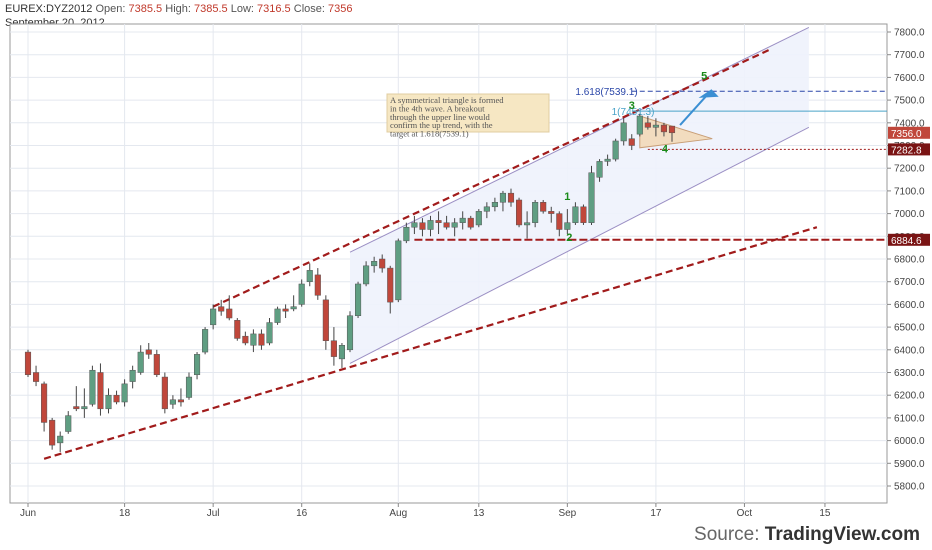  What do you see at coordinates (909, 305) in the screenshot?
I see `y-tick-label: 6600.0` at bounding box center [909, 305].